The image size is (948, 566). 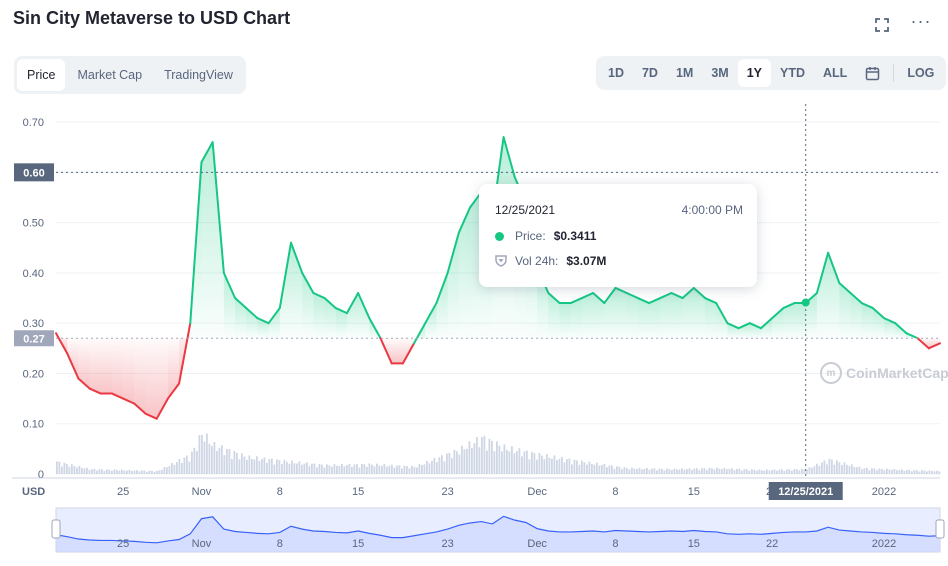 I want to click on navigator-tick-label: 8, so click(x=615, y=544).